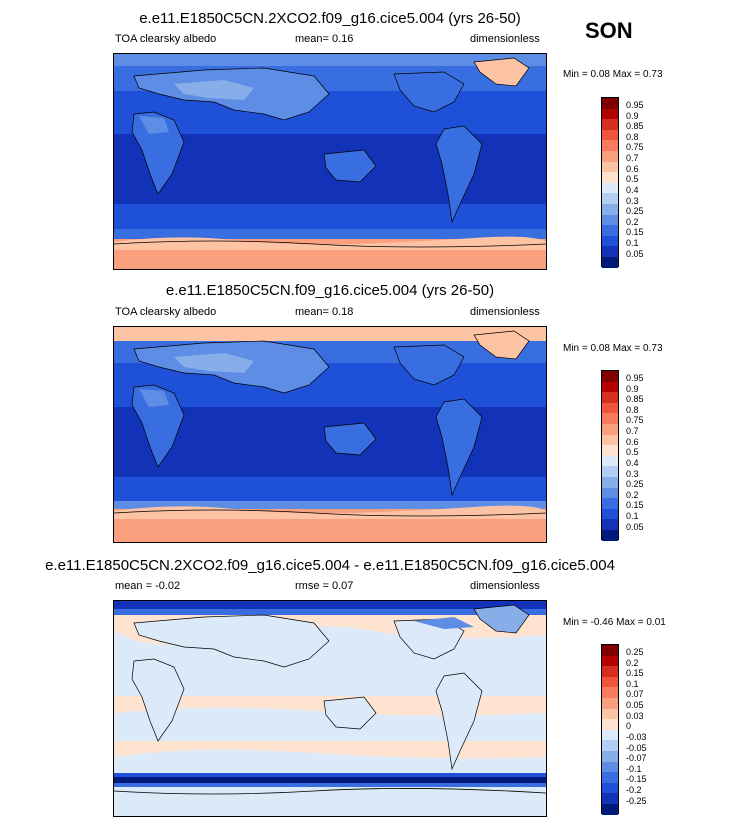 The width and height of the screenshot is (733, 823). What do you see at coordinates (635, 705) in the screenshot?
I see `panel3-colorbar-label: 0.05` at bounding box center [635, 705].